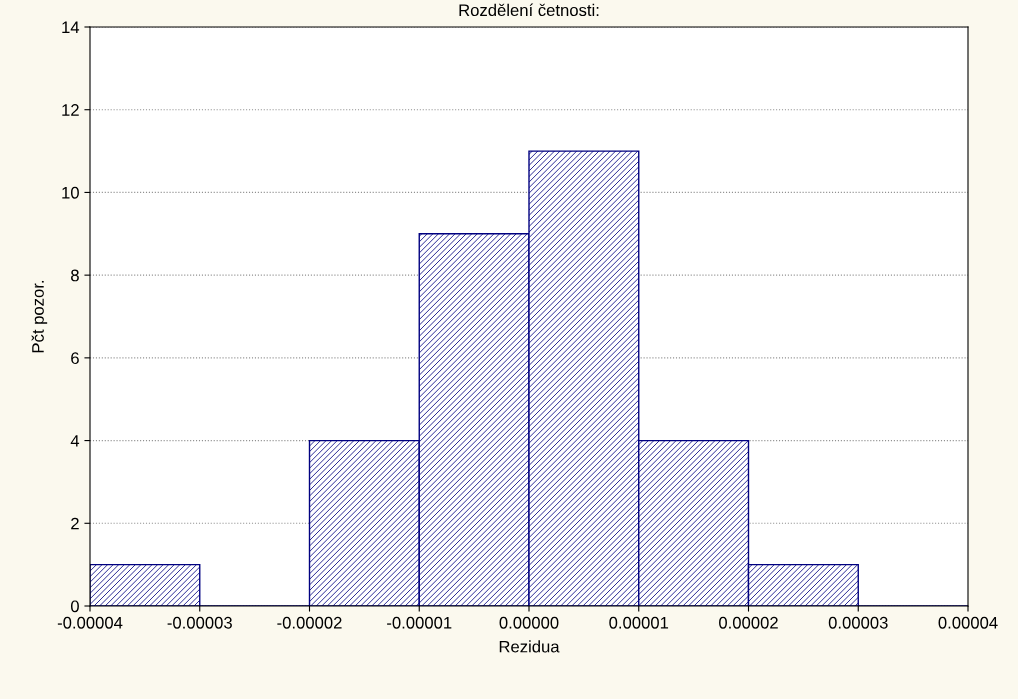 This screenshot has width=1018, height=699. Describe the element at coordinates (71, 27) in the screenshot. I see `y-tick-label: 14` at that location.